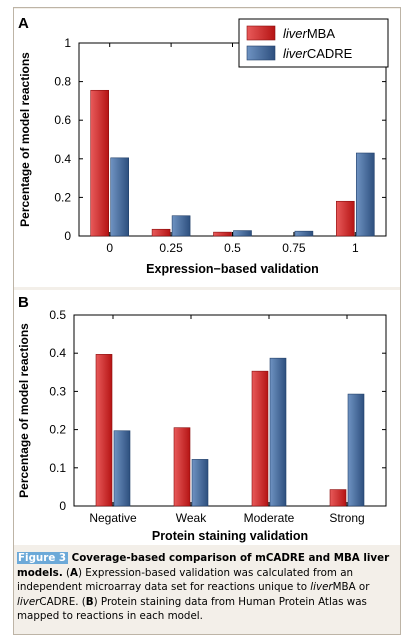 The width and height of the screenshot is (403, 641). Describe the element at coordinates (57, 315) in the screenshot. I see `y-tick-label: 0.5` at that location.